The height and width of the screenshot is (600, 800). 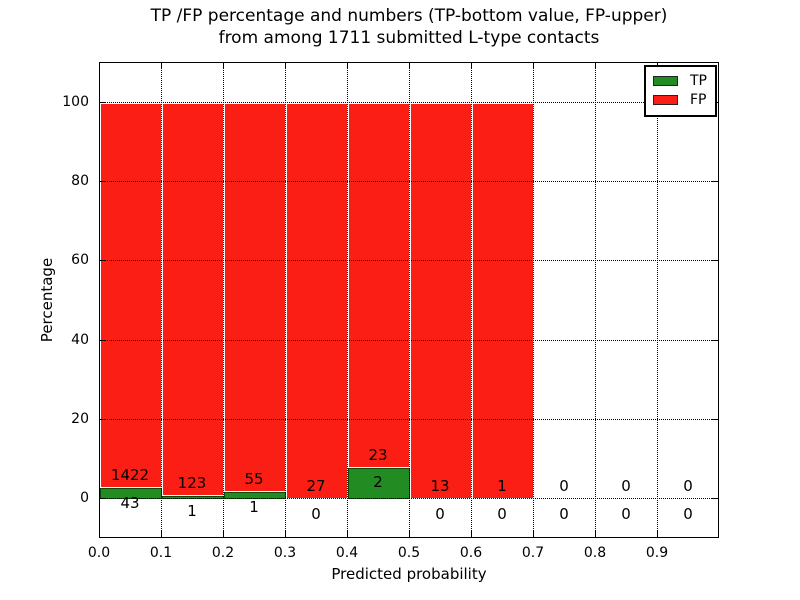 I want to click on y-axis-label: Percentage, so click(x=47, y=300).